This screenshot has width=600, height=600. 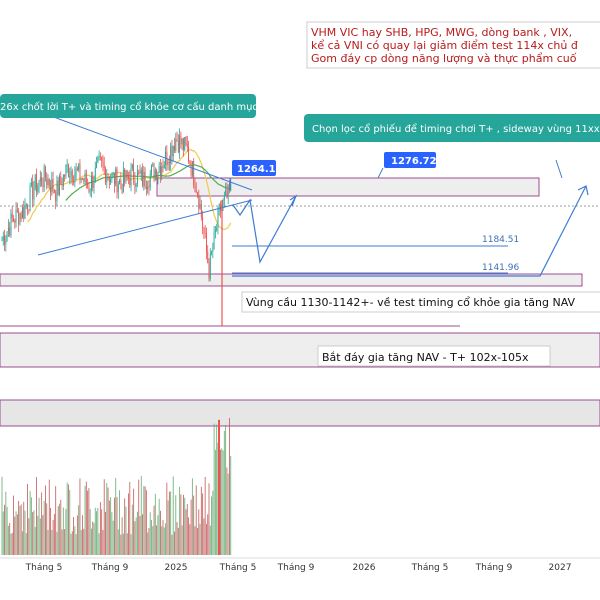 What do you see at coordinates (128, 106) in the screenshot?
I see `callout-left-bg` at bounding box center [128, 106].